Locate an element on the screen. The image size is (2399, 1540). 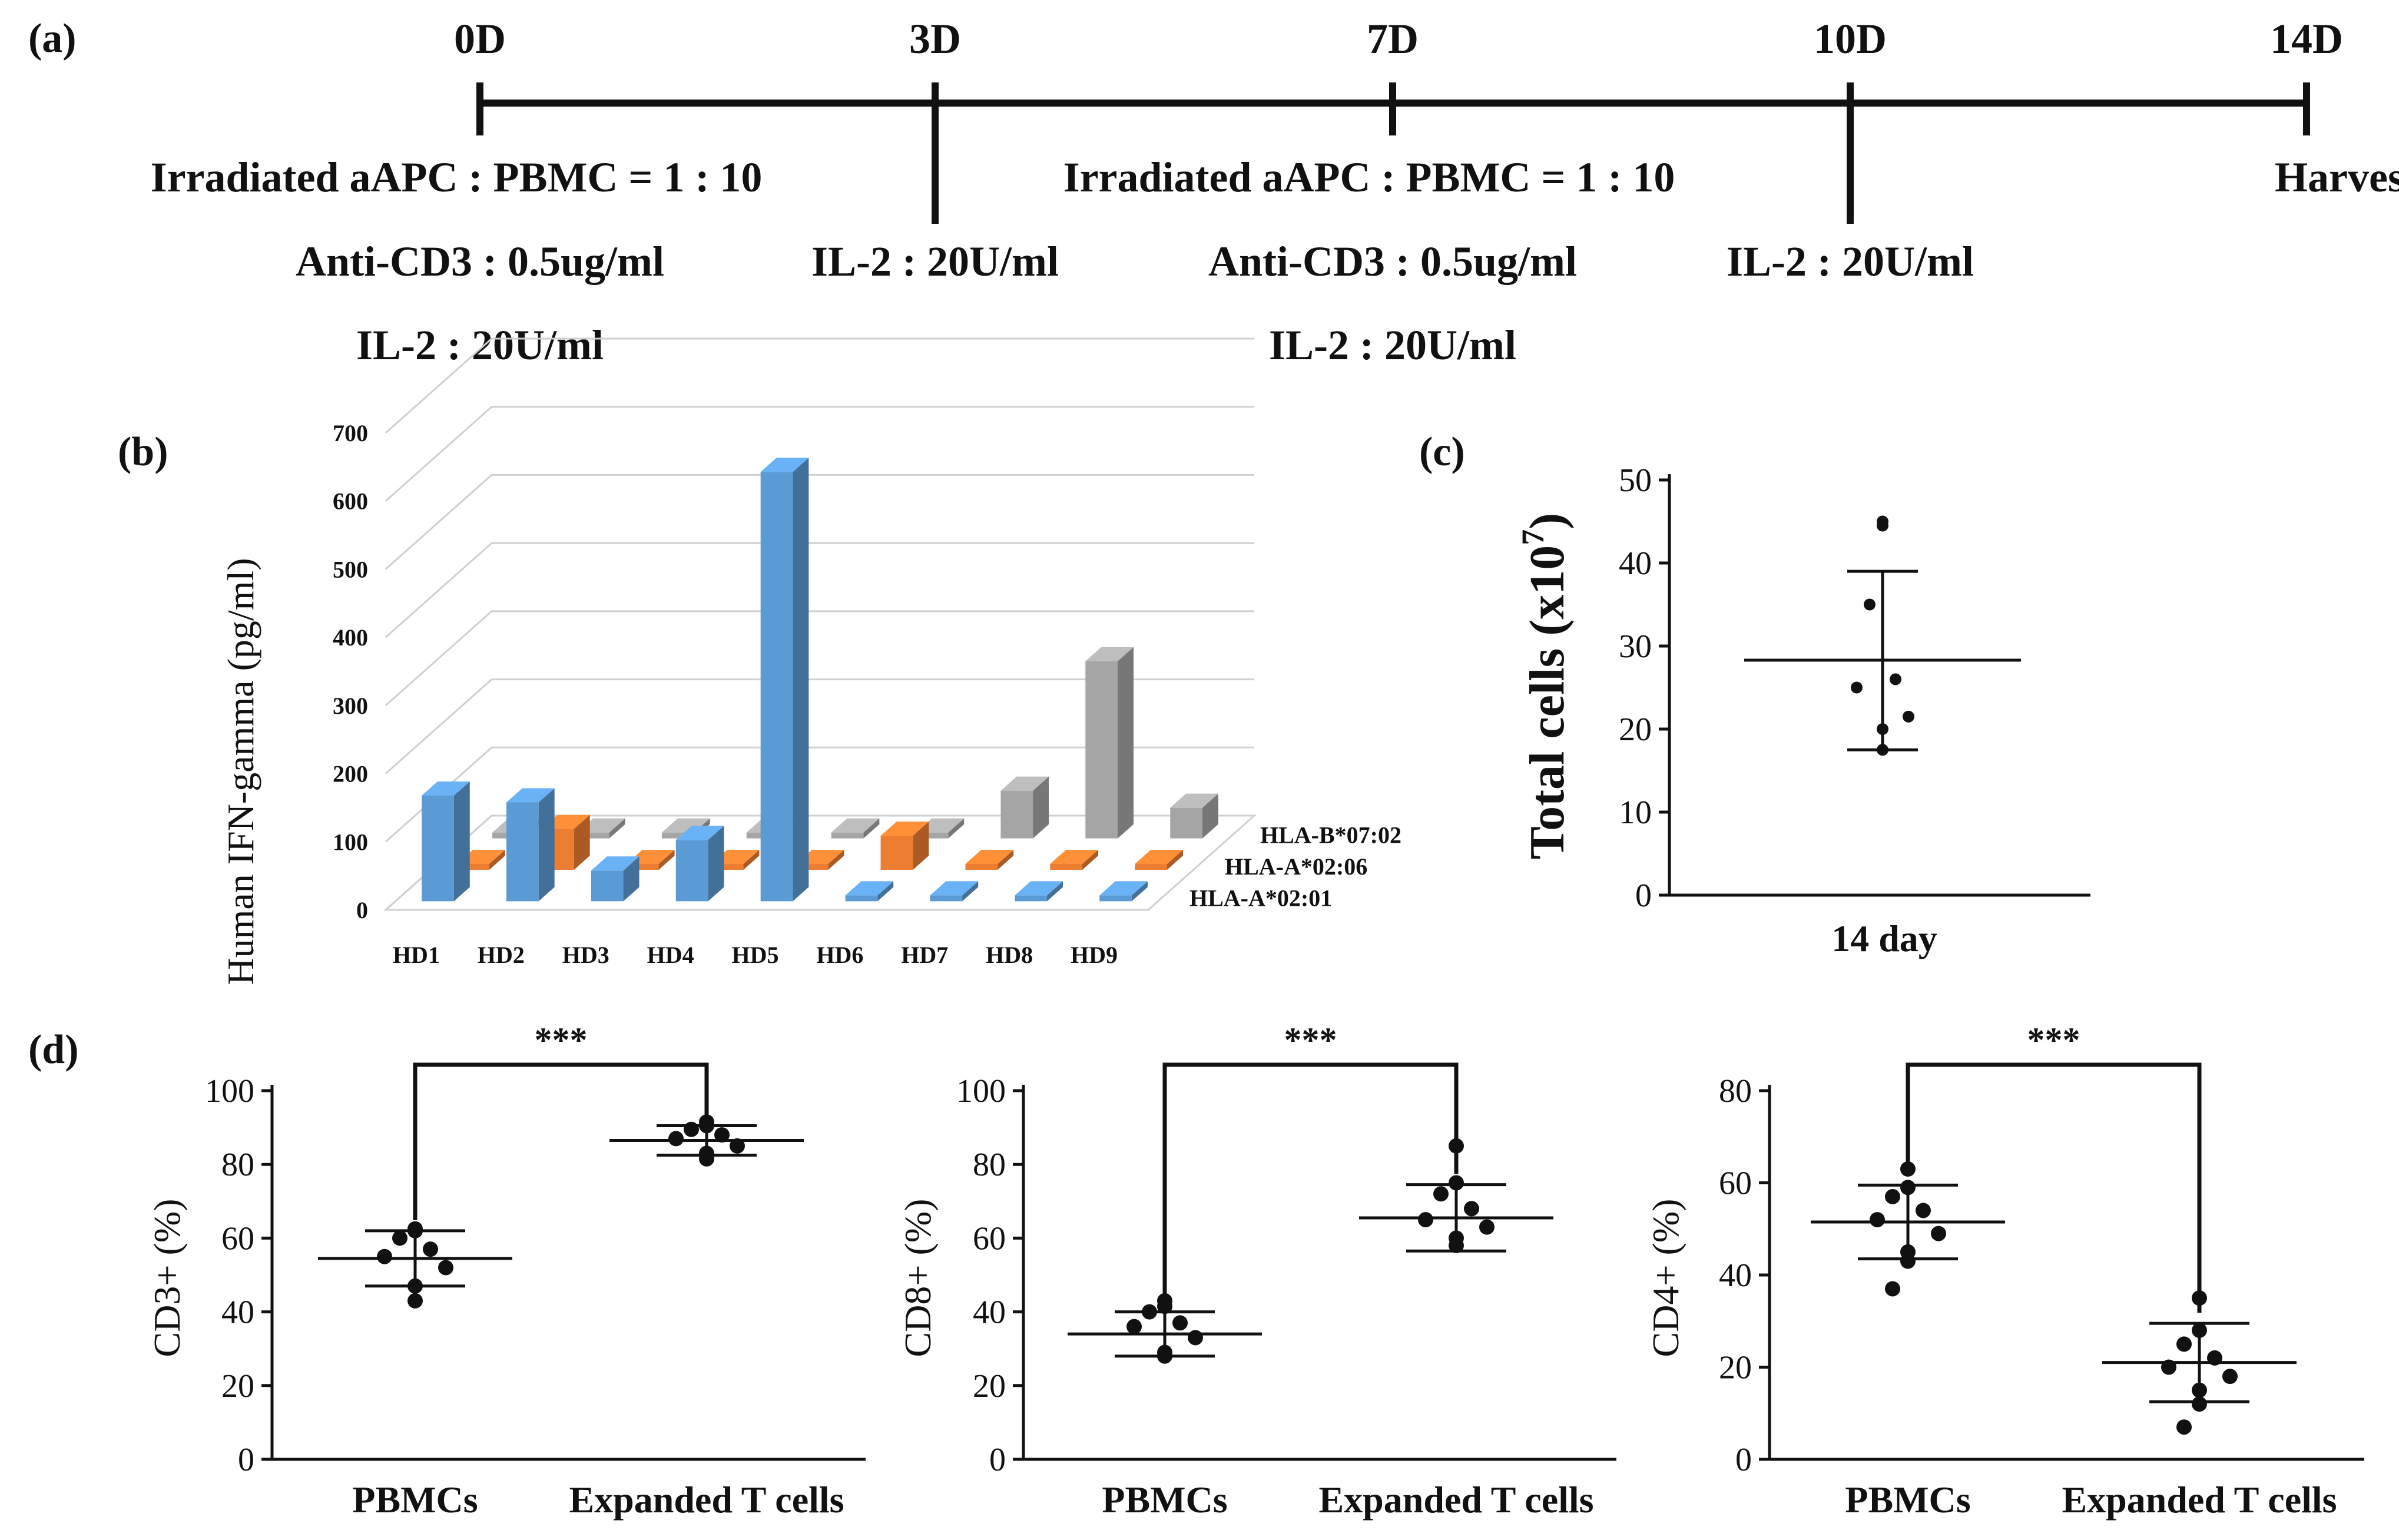
chart-b-bar-top-HLA-A*02:06 is located at coordinates (905, 829).